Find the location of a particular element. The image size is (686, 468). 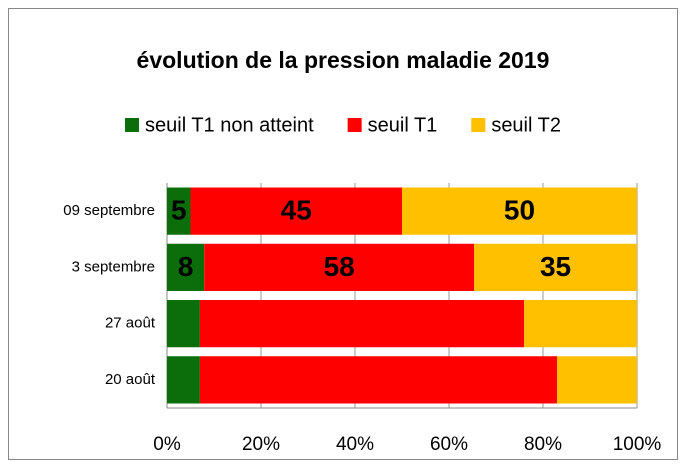

data-label: 8 is located at coordinates (186, 266).